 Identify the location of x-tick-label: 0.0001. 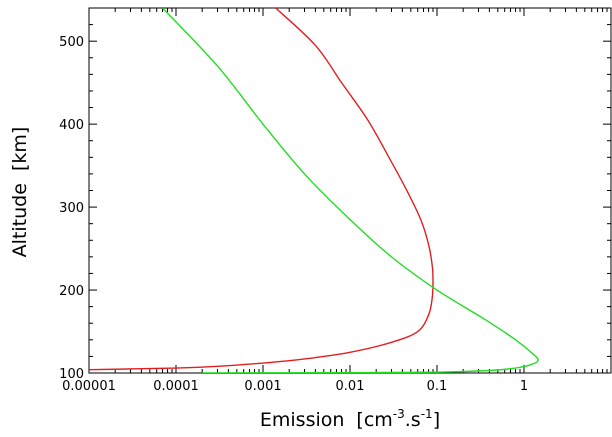
(176, 386).